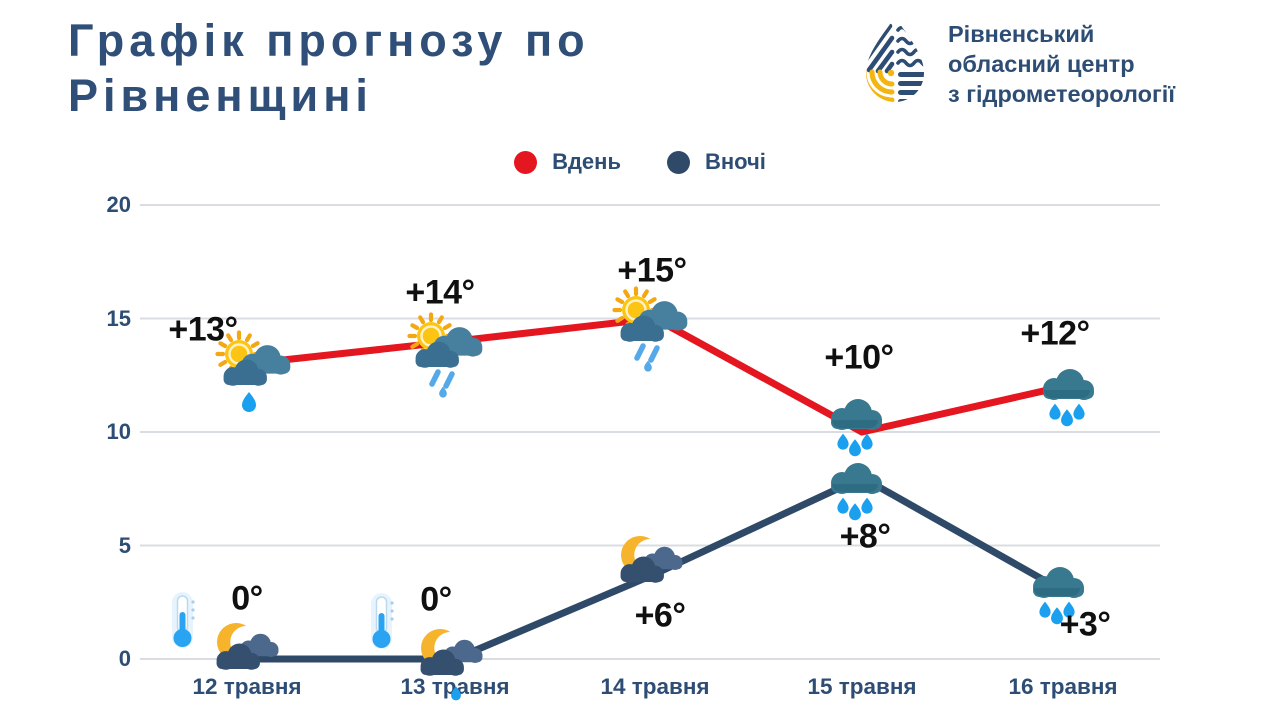 The height and width of the screenshot is (720, 1280). What do you see at coordinates (118, 431) in the screenshot?
I see `y-axis-tick: 10` at bounding box center [118, 431].